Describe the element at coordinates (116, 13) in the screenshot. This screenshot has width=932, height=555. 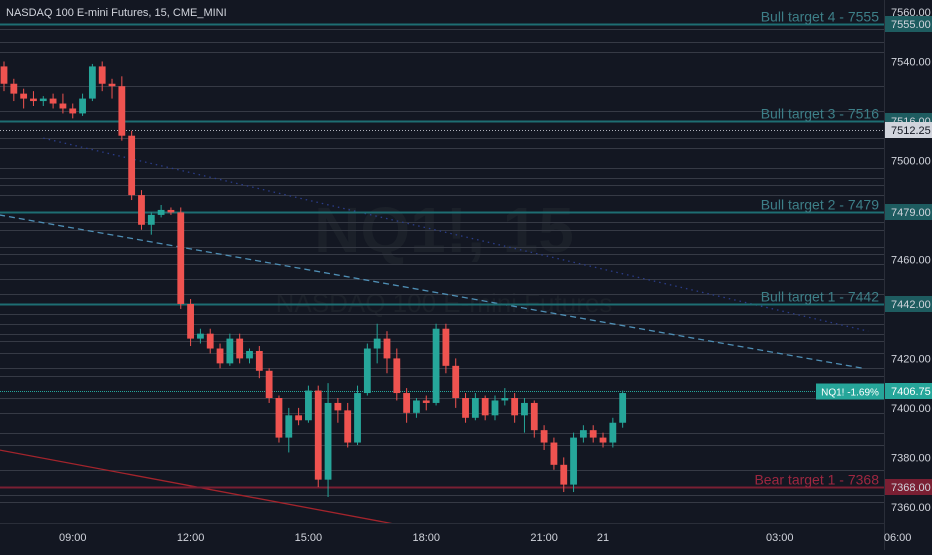
I see `symbol-title: NASDAQ 100 E-mini Futures, 15, CME_MINI` at that location.